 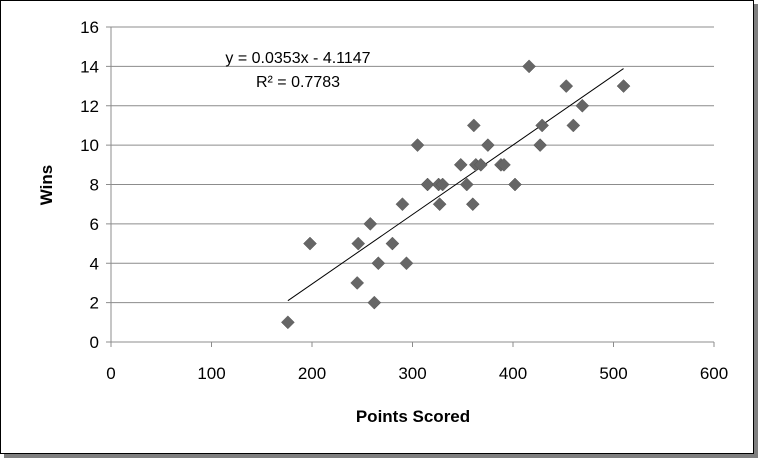 I want to click on x-tick-label: 0, so click(x=110, y=373).